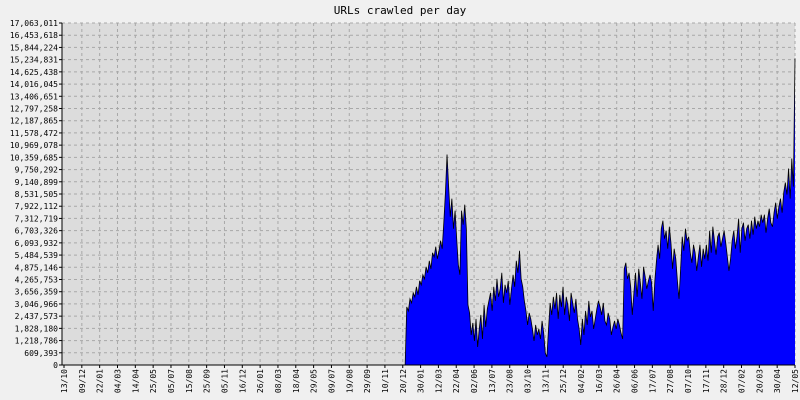 The image size is (800, 400). What do you see at coordinates (82, 381) in the screenshot?
I see `x-tick-label: 09/12` at bounding box center [82, 381].